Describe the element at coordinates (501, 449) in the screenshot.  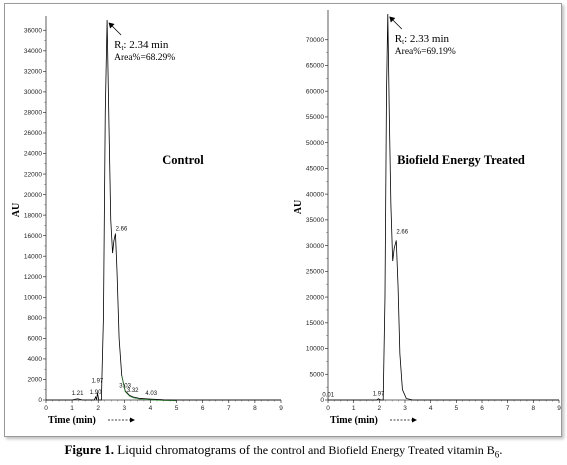
I see `caption-end: .` at that location.